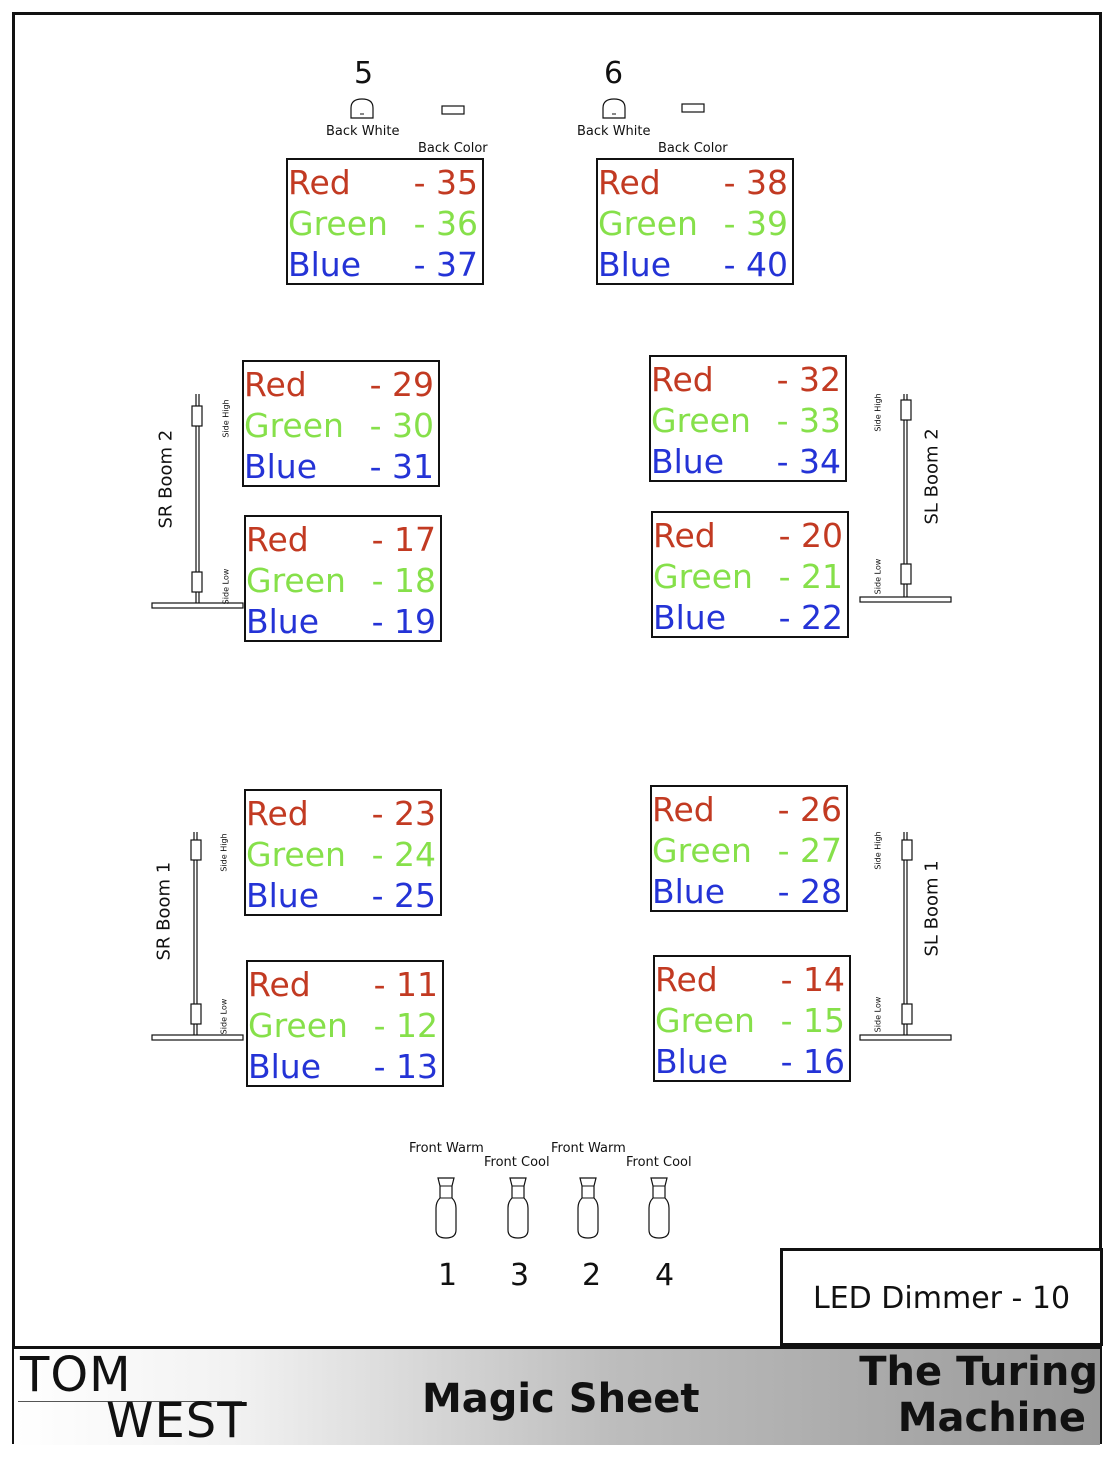  Describe the element at coordinates (747, 891) in the screenshot. I see `channel-row-blue: Blue - 28` at that location.